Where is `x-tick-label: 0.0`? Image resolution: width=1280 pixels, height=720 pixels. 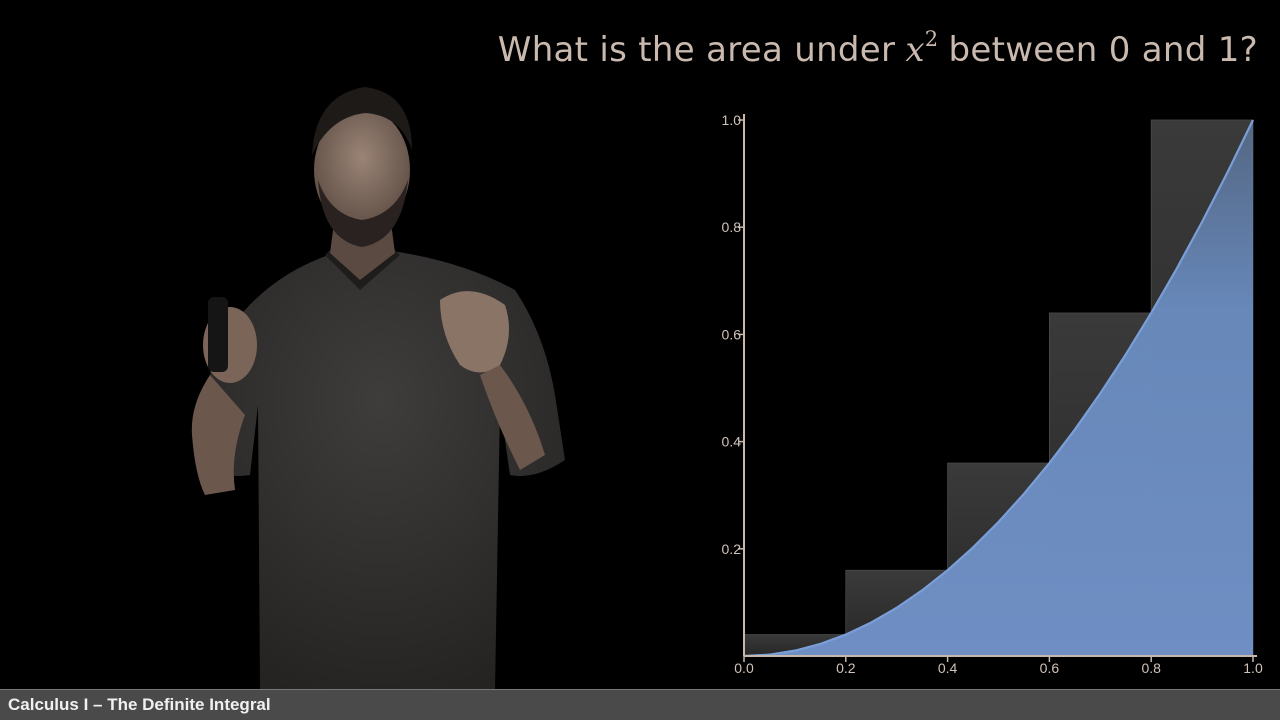 x-tick-label: 0.0 is located at coordinates (744, 668).